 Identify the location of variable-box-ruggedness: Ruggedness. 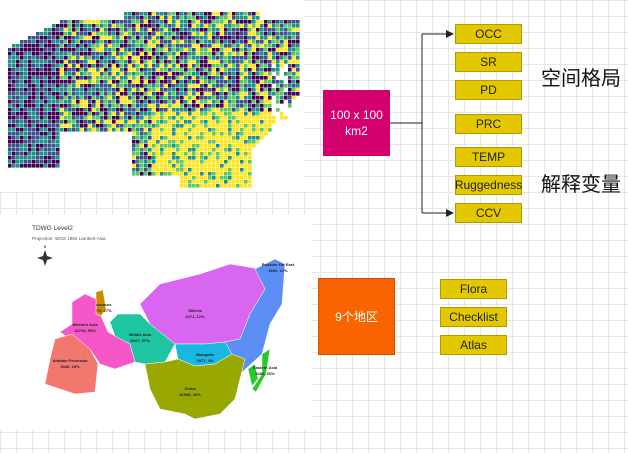
(488, 185).